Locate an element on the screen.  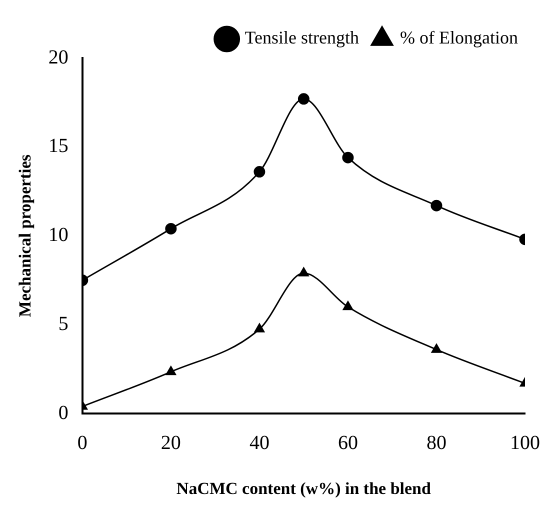
x-axis-title: NaCMC content (w%) in the blend is located at coordinates (304, 488).